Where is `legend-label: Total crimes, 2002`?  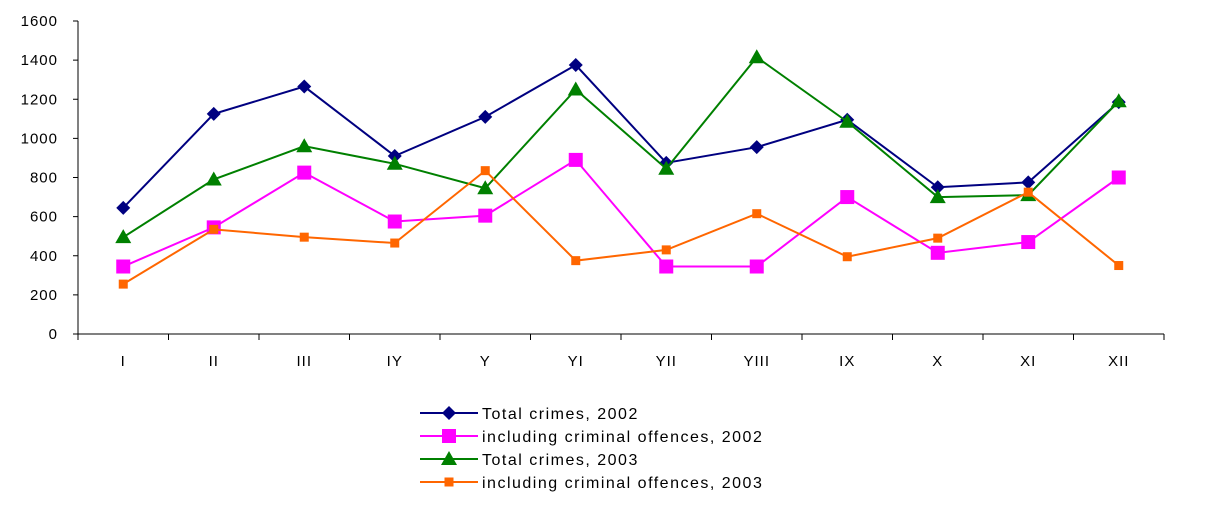 legend-label: Total crimes, 2002 is located at coordinates (560, 414).